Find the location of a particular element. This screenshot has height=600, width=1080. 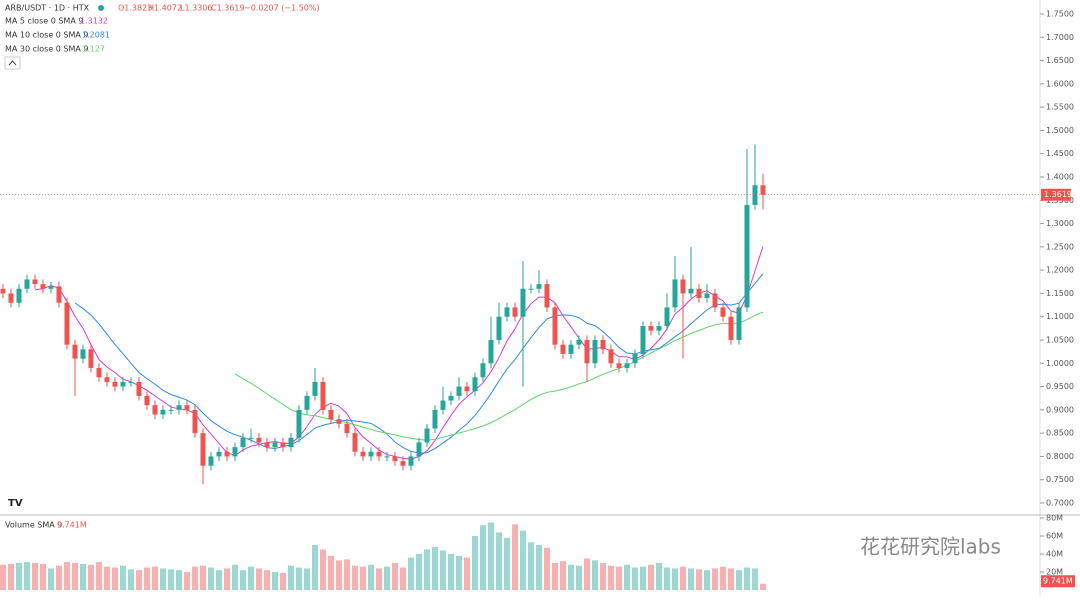

y-tick-label: 1.2500 is located at coordinates (1060, 246).